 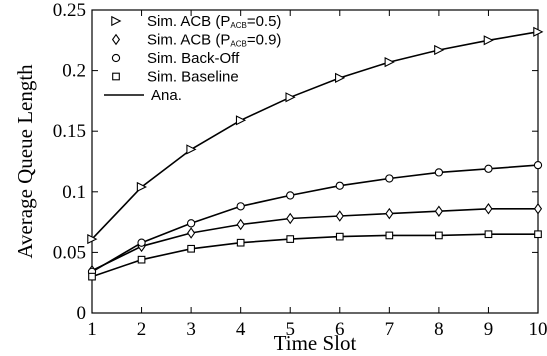 I want to click on y-tick-label: 0, so click(x=82, y=313).